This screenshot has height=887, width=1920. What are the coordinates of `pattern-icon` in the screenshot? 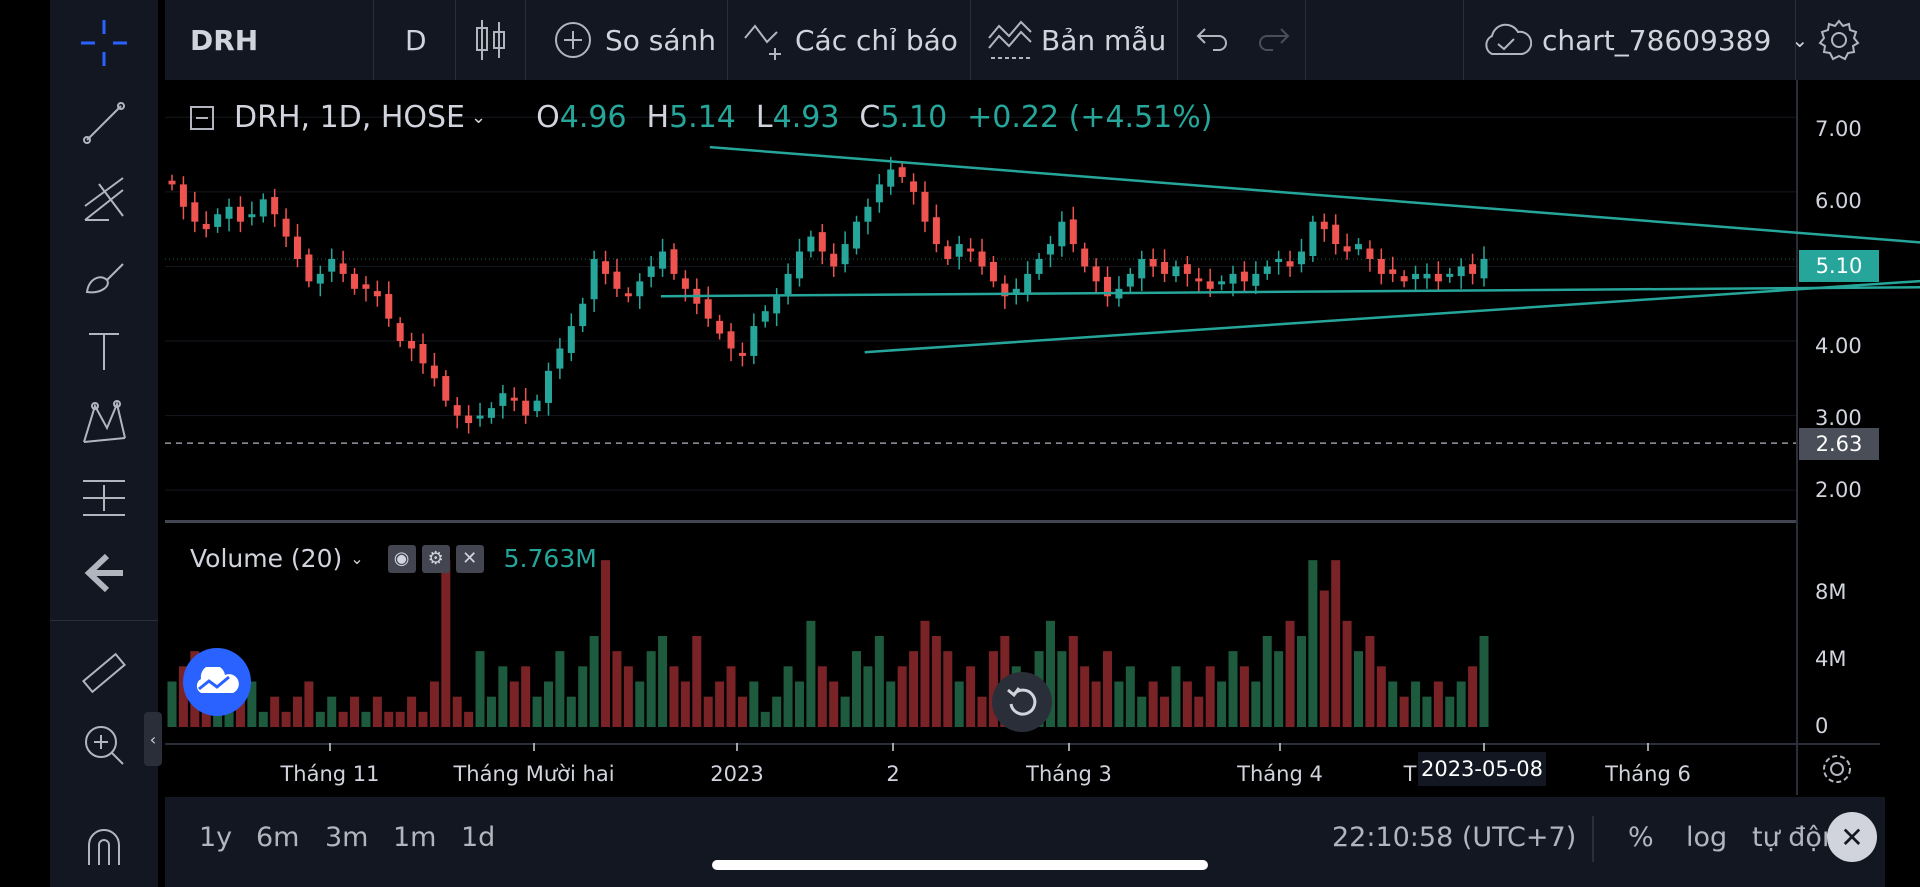 It's located at (104, 423).